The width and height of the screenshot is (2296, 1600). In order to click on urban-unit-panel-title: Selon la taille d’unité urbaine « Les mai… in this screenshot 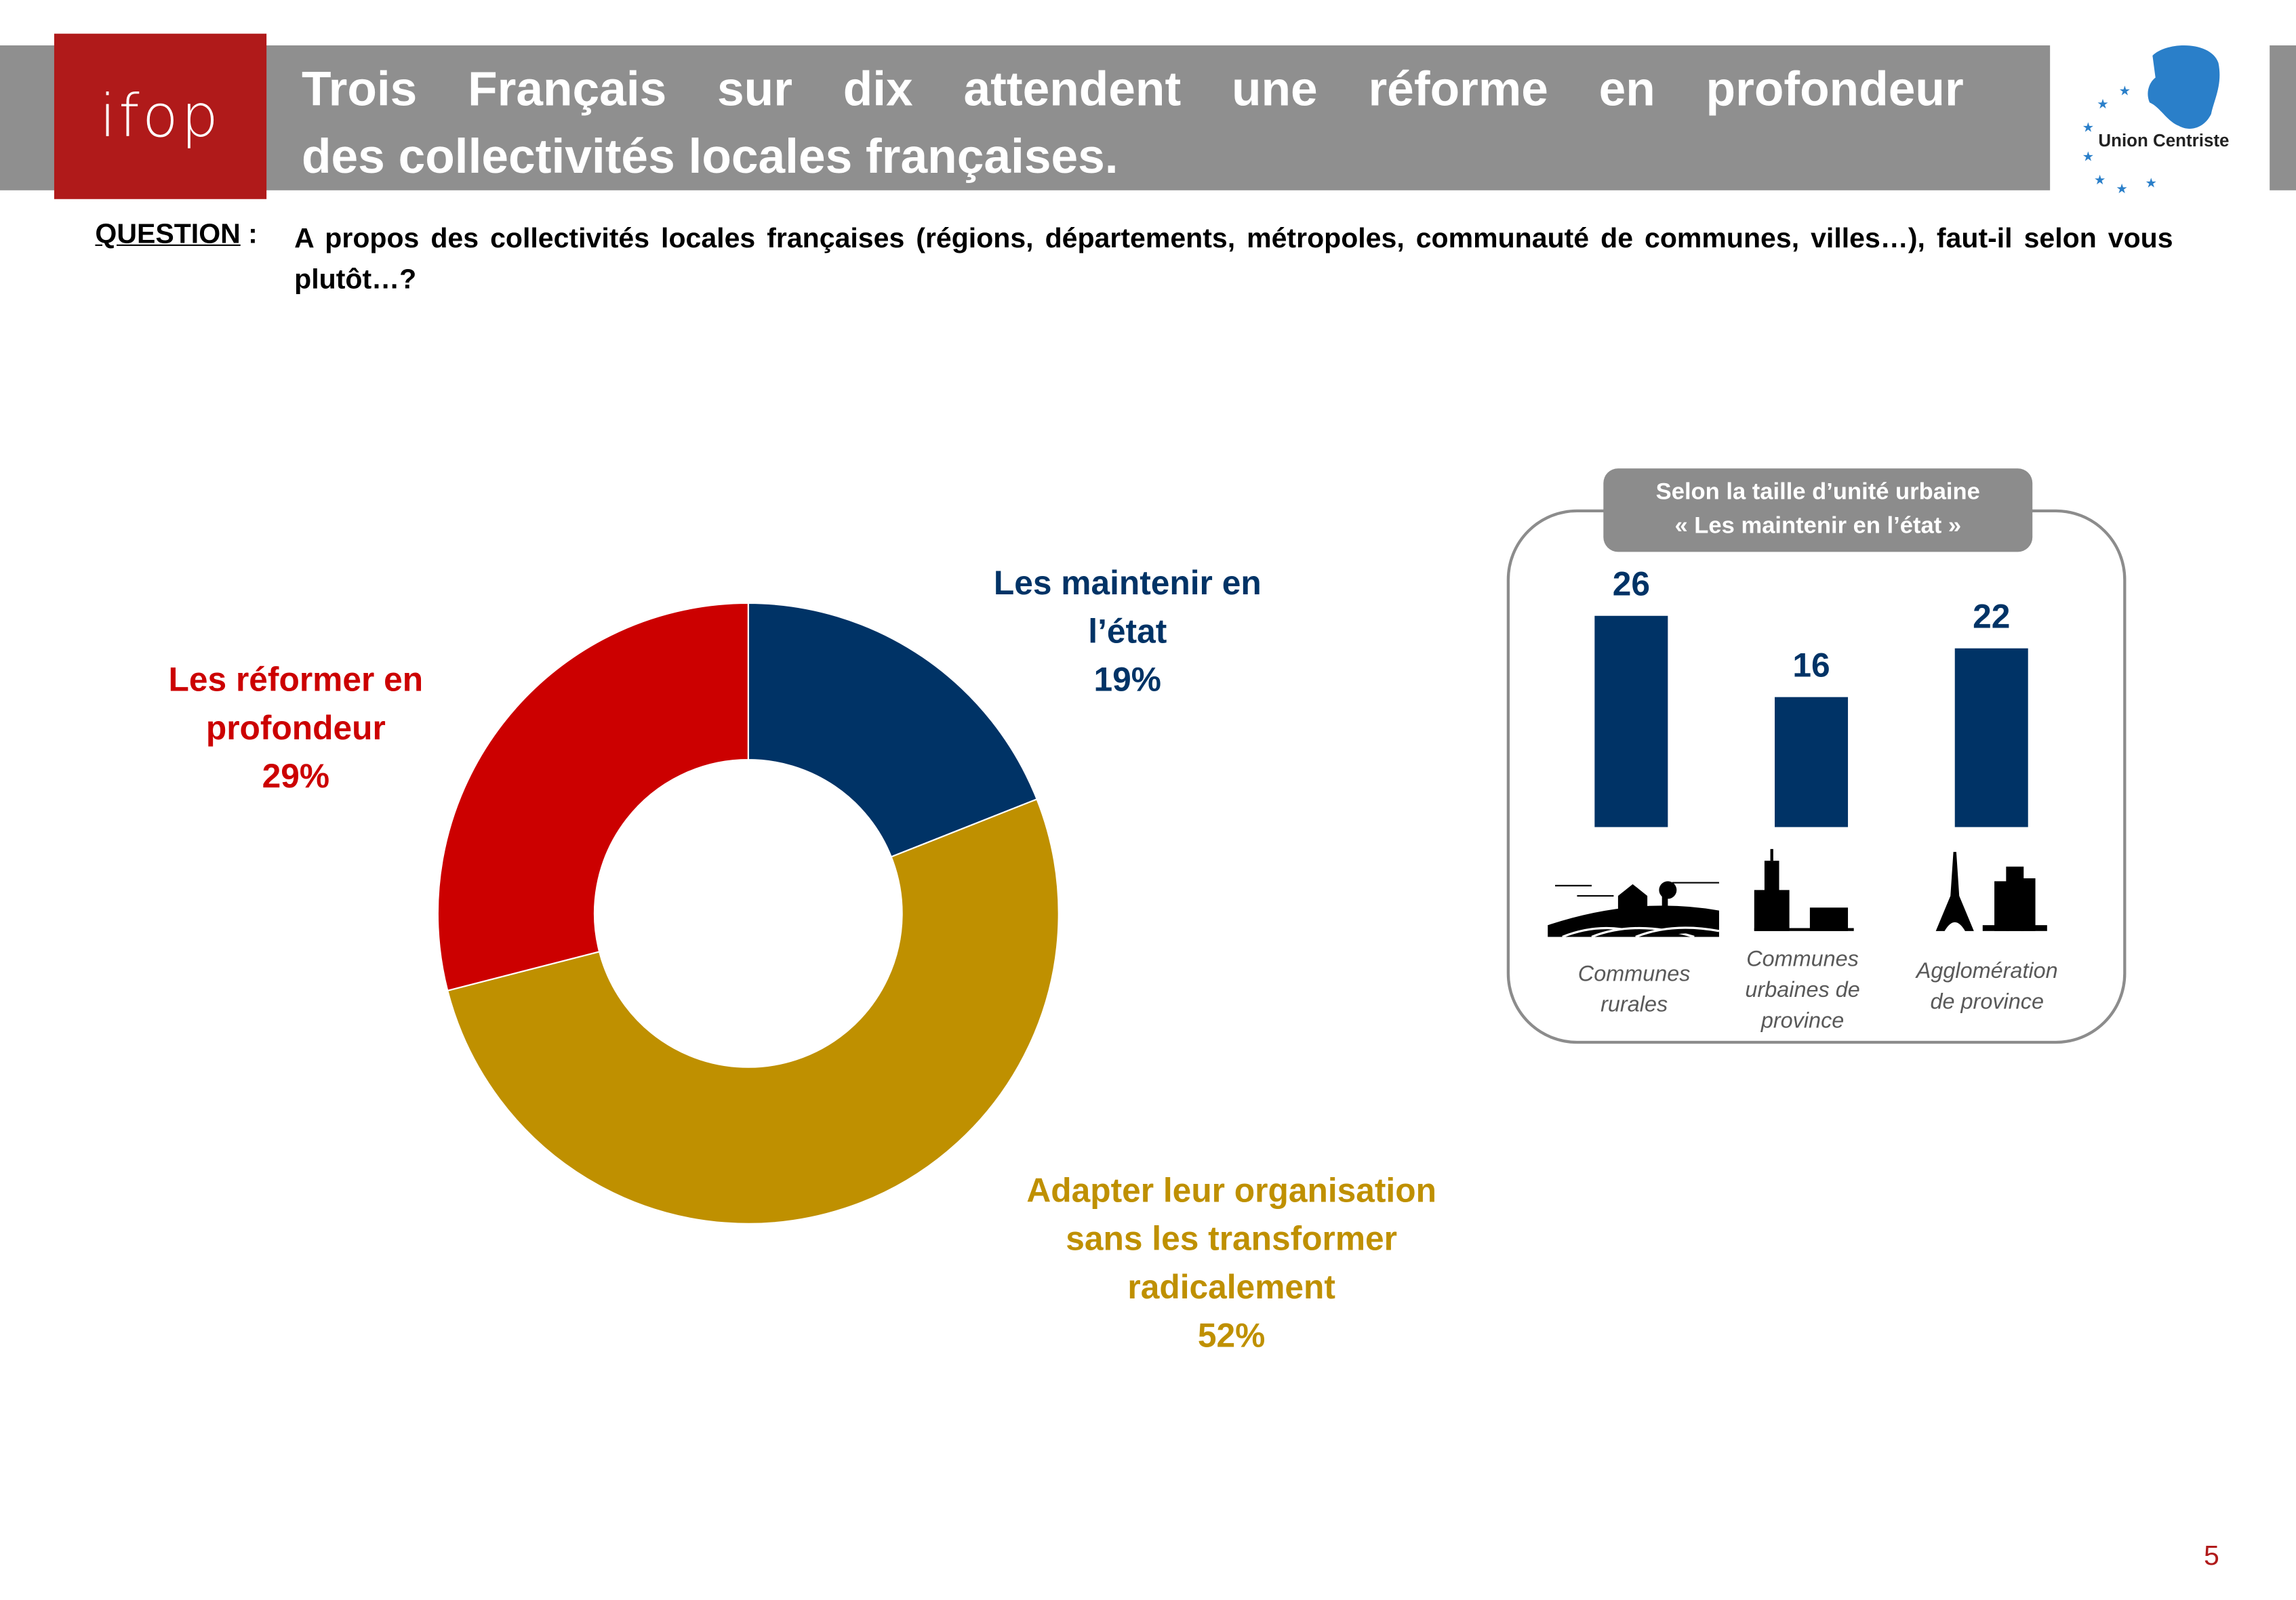, I will do `click(1818, 510)`.